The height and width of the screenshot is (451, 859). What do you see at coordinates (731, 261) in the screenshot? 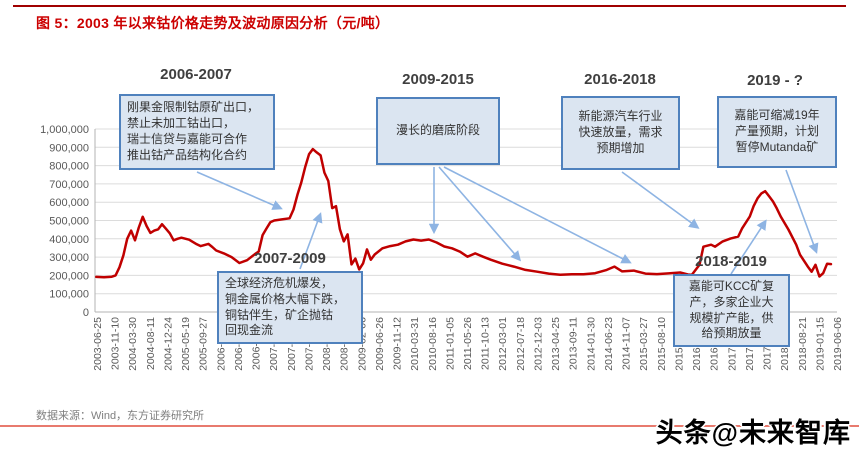
I see `period-label-2018-2019: 2018-2019` at bounding box center [731, 261].